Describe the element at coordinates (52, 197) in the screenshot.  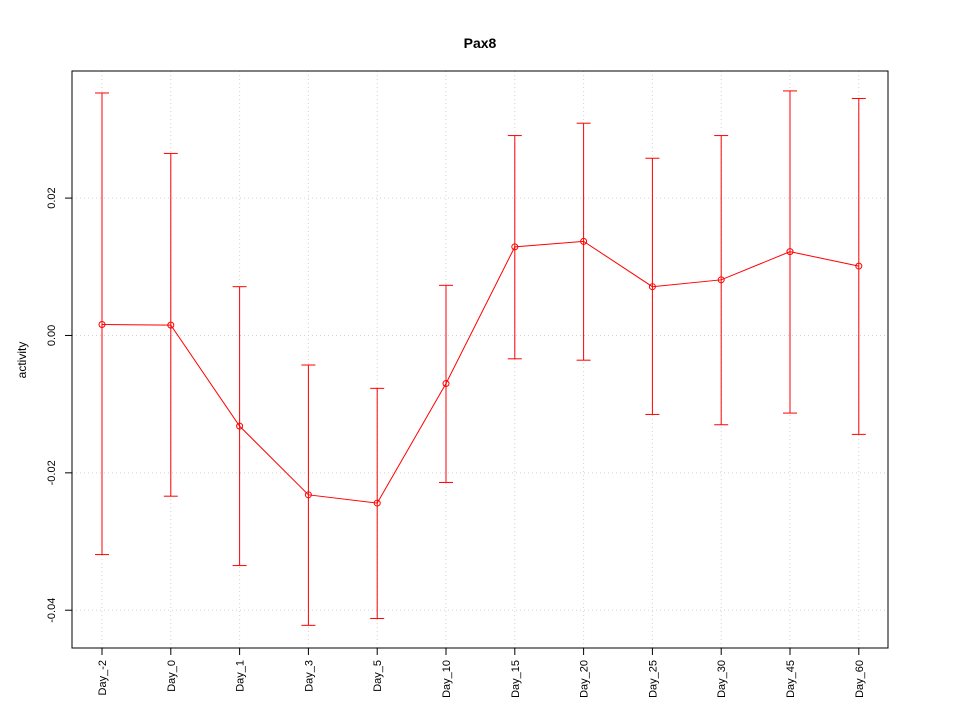
I see `y-tick-label: 0.02` at that location.